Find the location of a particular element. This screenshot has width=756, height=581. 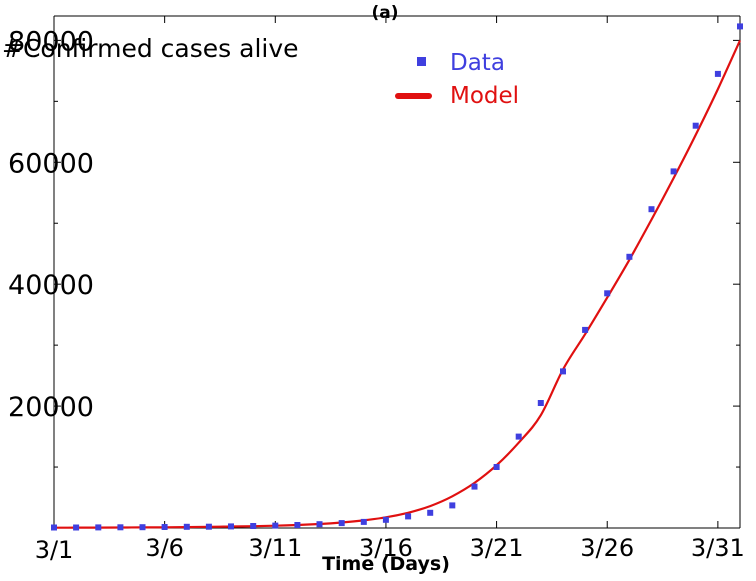

y-axis-label: #Confirmed cases alive is located at coordinates (150, 48).